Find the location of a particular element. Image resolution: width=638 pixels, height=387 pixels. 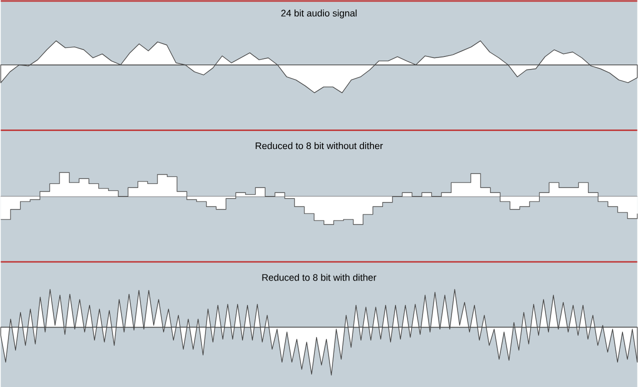

chart-title: Reduced to 8 bit without dither is located at coordinates (319, 146).